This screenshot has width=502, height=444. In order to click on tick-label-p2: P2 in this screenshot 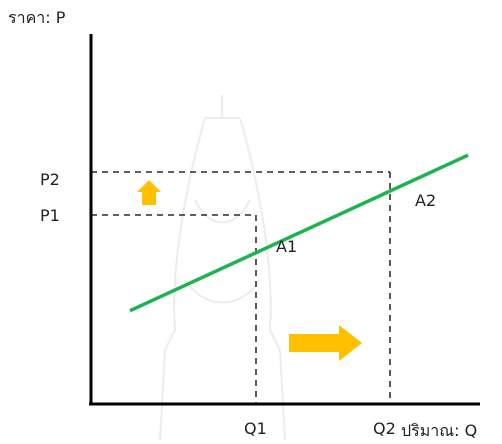, I will do `click(50, 179)`.